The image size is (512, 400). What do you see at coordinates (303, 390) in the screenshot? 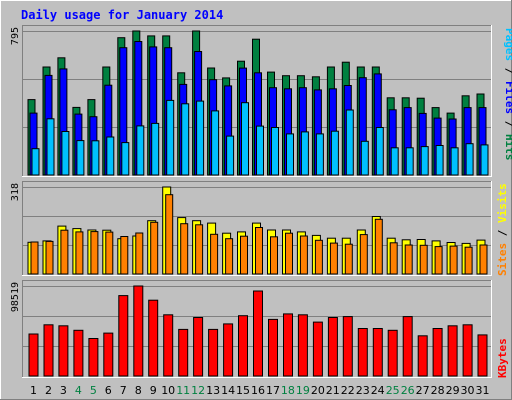
I see `x-tick-label: 19` at bounding box center [303, 390].